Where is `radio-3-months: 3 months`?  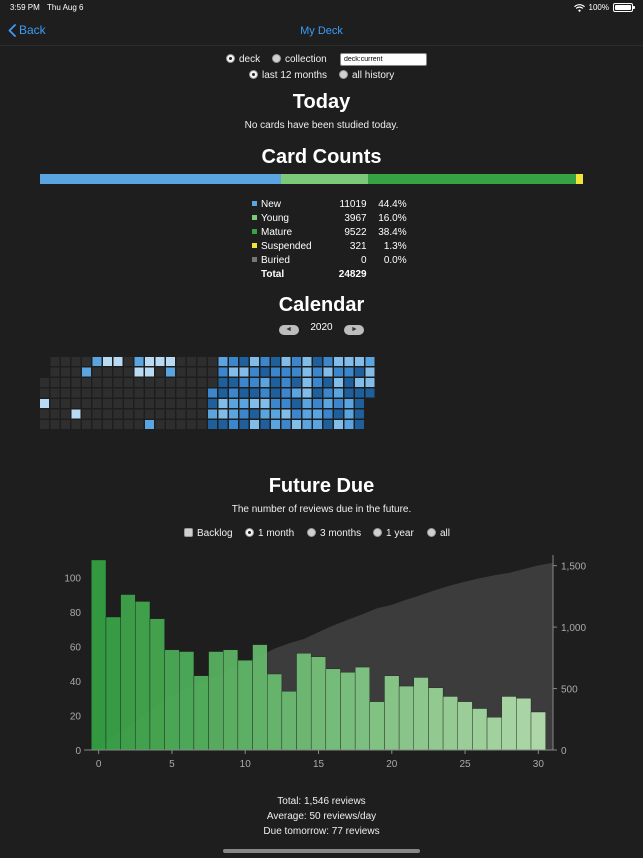
radio-3-months: 3 months is located at coordinates (334, 533).